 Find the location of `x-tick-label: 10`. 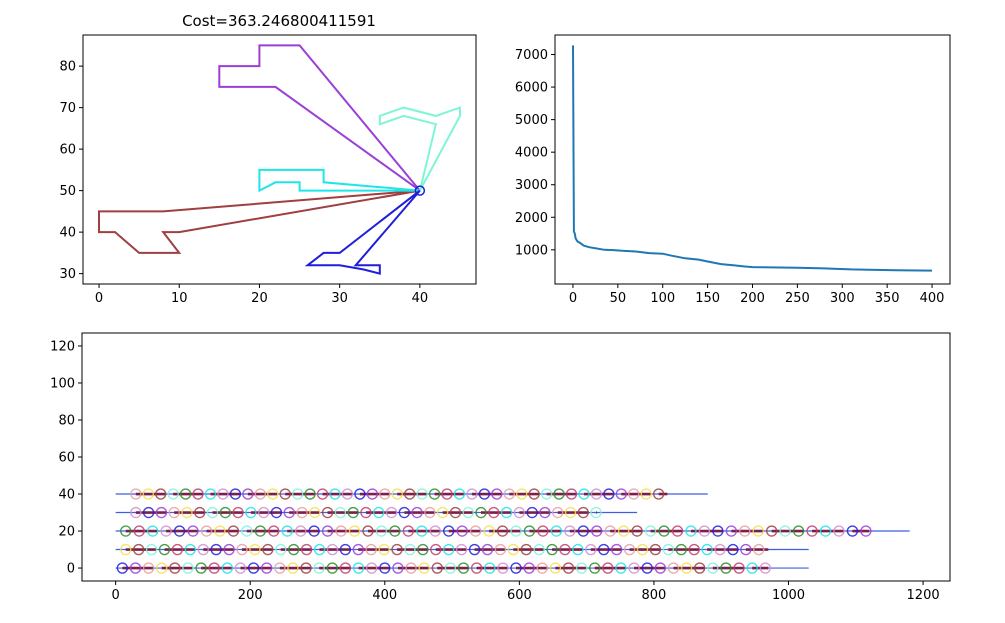

x-tick-label: 10 is located at coordinates (179, 298).